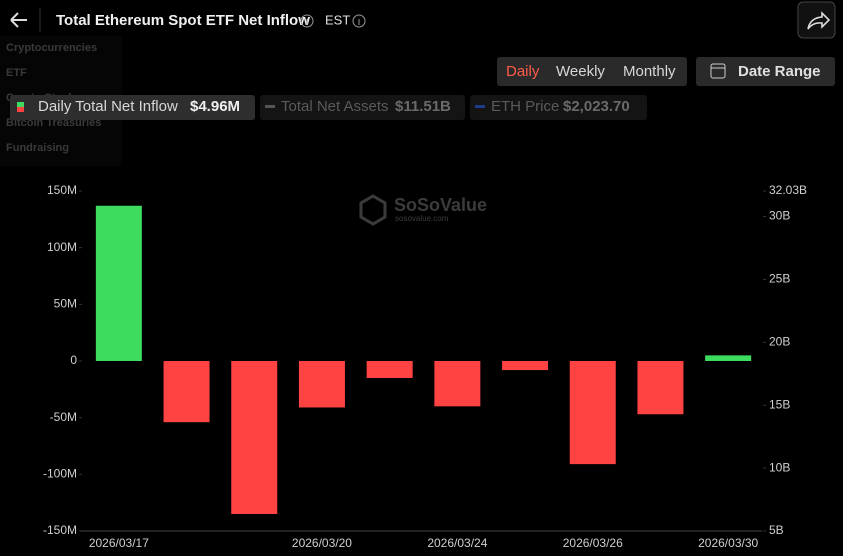 The height and width of the screenshot is (556, 843). I want to click on sidebar-item: ETF, so click(16, 73).